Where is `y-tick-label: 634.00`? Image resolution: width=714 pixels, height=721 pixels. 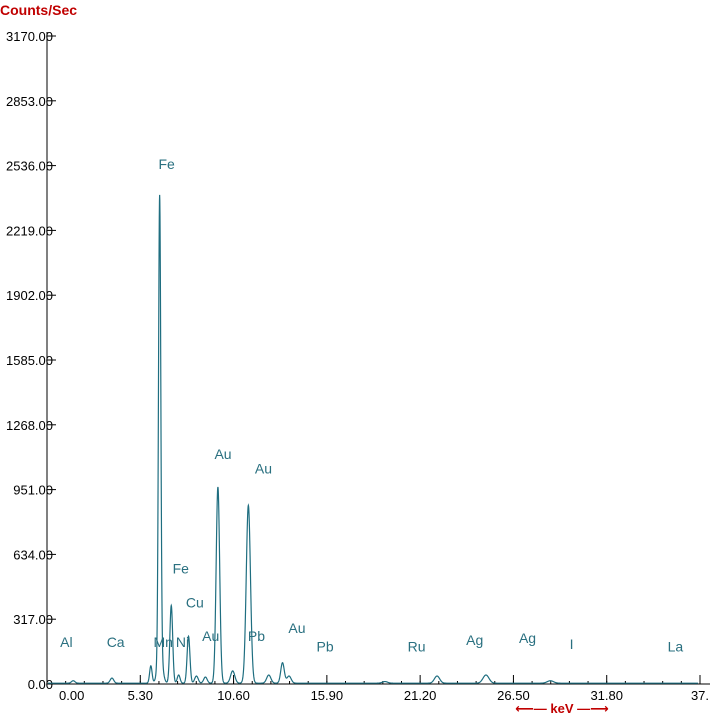 y-tick-label: 634.00 is located at coordinates (33, 554).